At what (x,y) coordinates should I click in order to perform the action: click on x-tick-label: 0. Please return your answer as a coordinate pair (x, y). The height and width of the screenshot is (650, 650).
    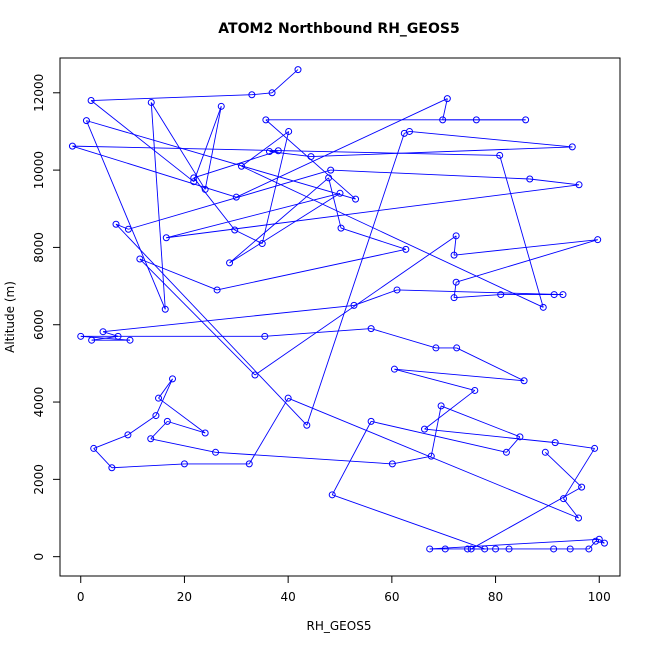
    Looking at the image, I should click on (81, 597).